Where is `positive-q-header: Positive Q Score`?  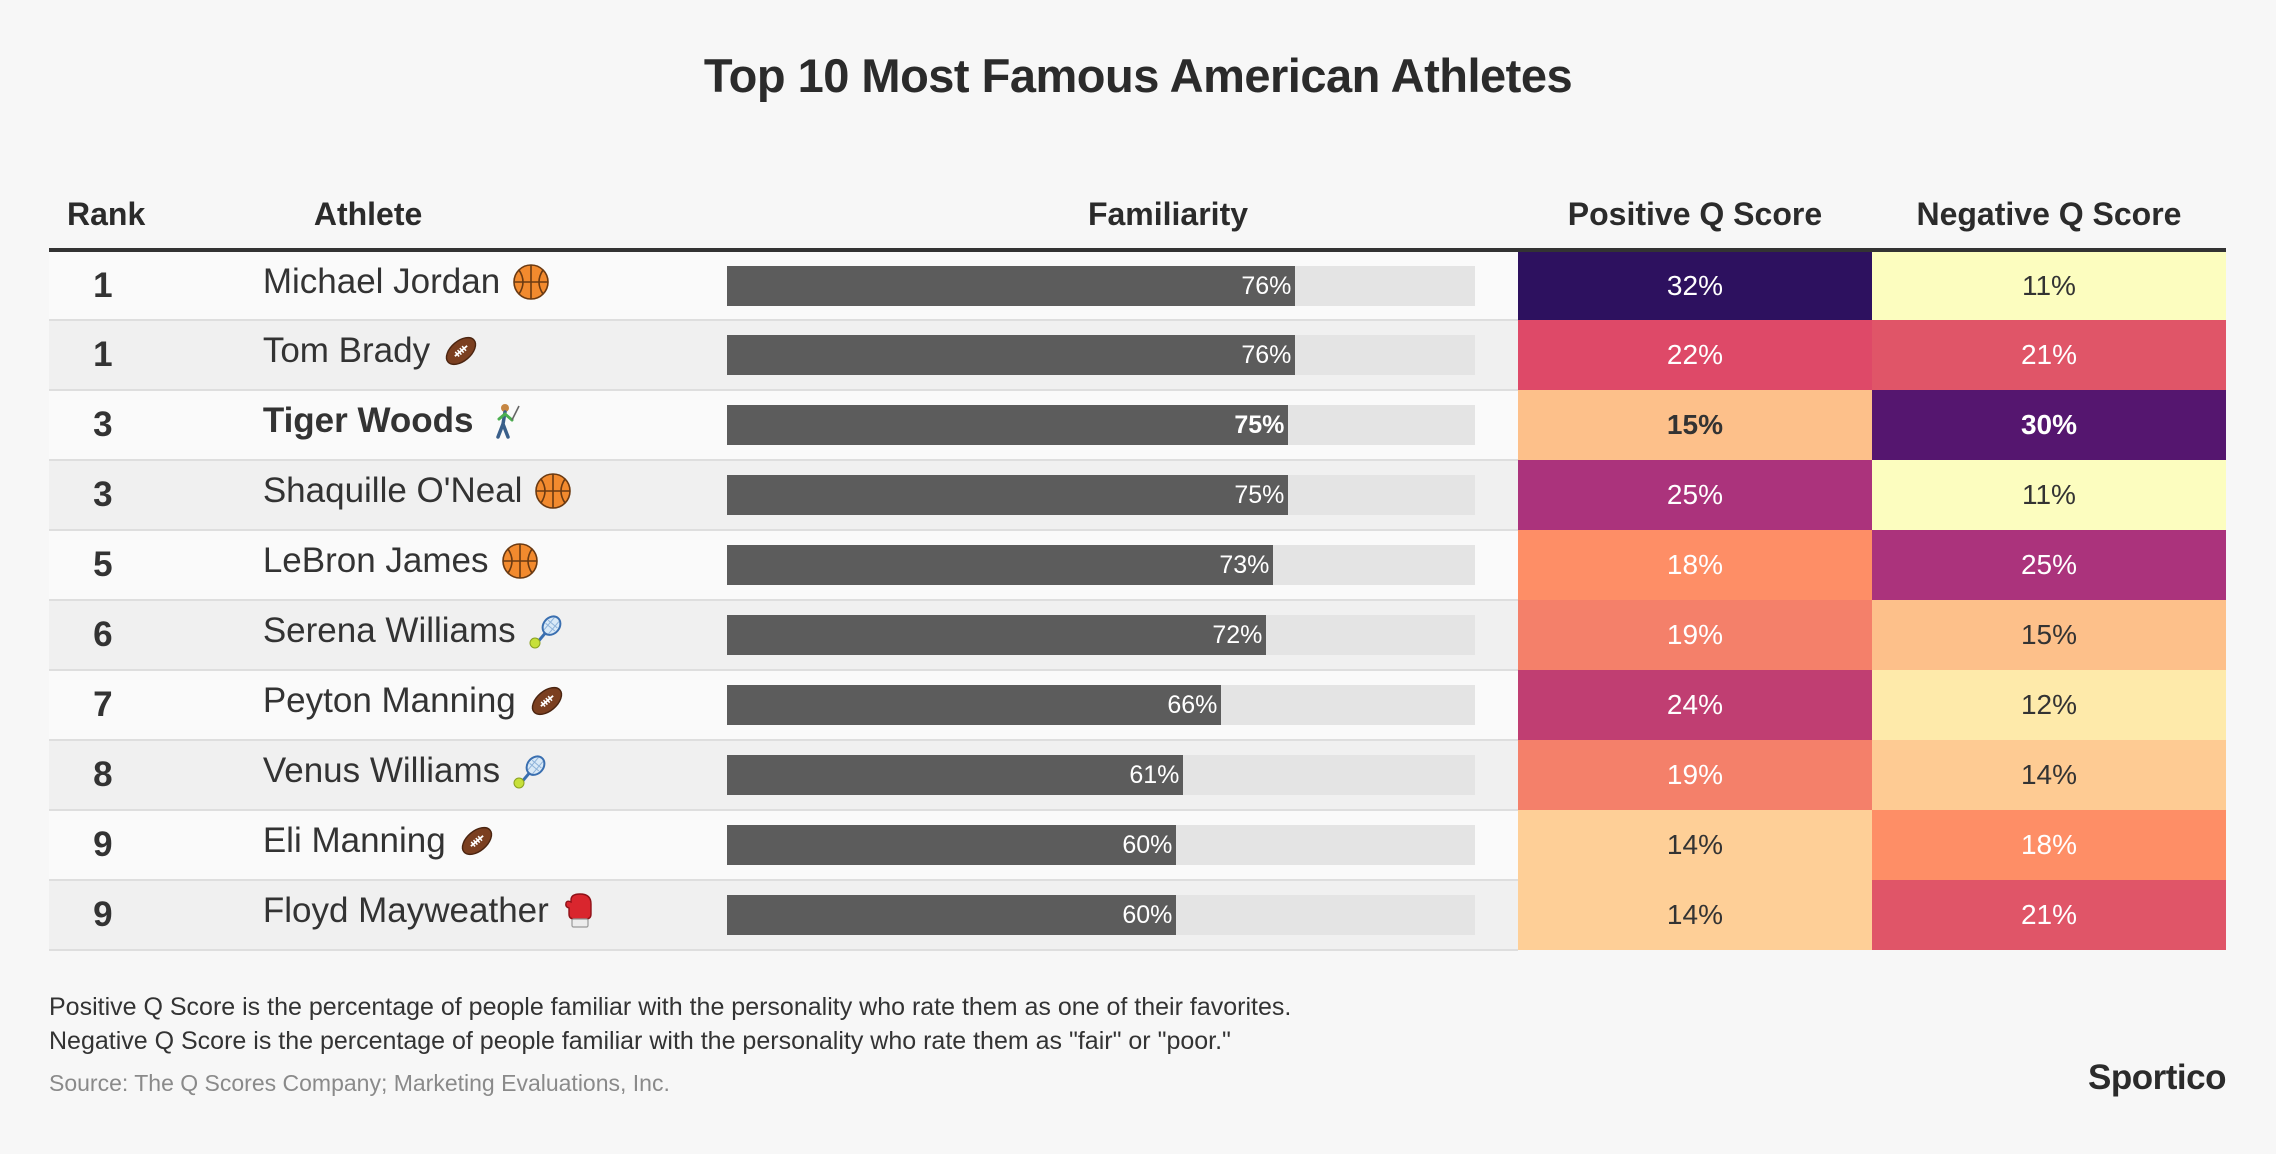
positive-q-header: Positive Q Score is located at coordinates (1694, 216).